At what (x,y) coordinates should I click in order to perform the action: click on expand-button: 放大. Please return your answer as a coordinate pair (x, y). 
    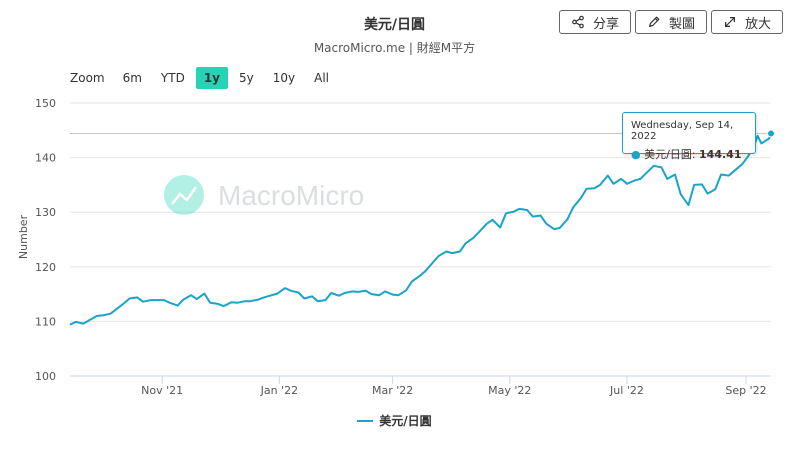
    Looking at the image, I should click on (747, 22).